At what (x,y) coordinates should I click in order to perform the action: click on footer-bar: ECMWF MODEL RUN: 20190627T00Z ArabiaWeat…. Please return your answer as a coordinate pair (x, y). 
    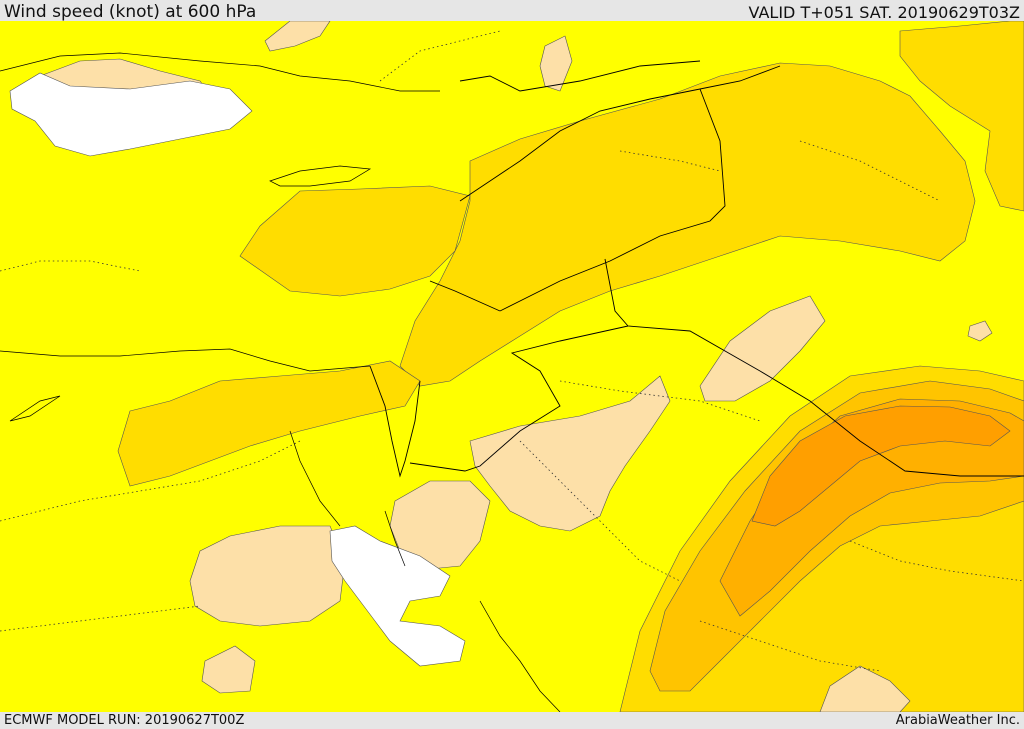
    Looking at the image, I should click on (512, 720).